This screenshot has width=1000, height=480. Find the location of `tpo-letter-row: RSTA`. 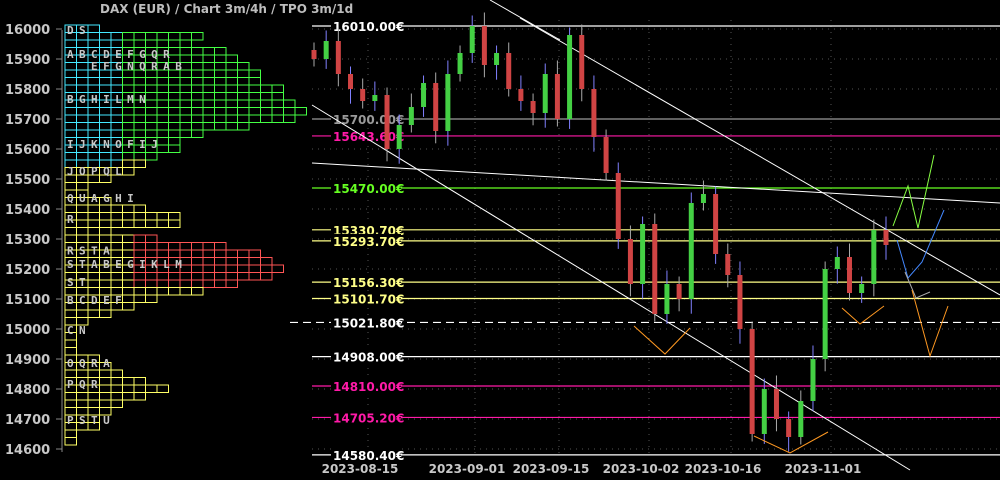

tpo-letter-row: RSTA is located at coordinates (91, 251).